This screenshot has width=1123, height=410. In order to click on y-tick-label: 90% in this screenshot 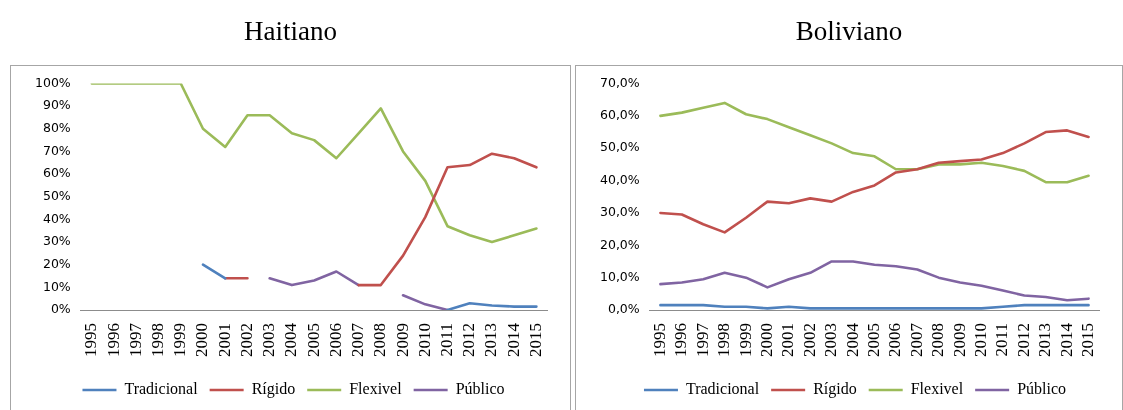, I will do `click(56, 105)`.